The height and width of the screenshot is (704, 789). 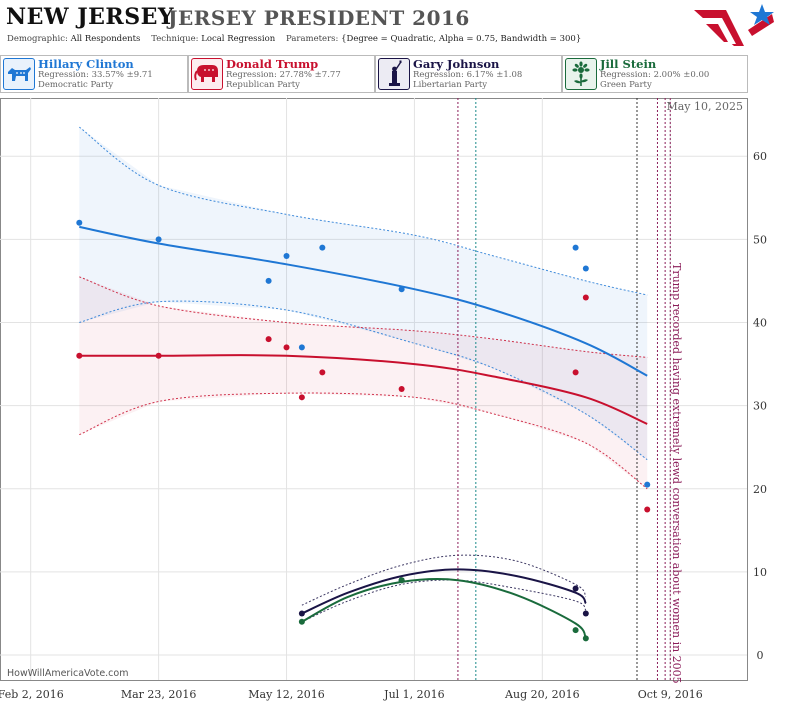 What do you see at coordinates (760, 655) in the screenshot?
I see `y-tick-label: 0` at bounding box center [760, 655].